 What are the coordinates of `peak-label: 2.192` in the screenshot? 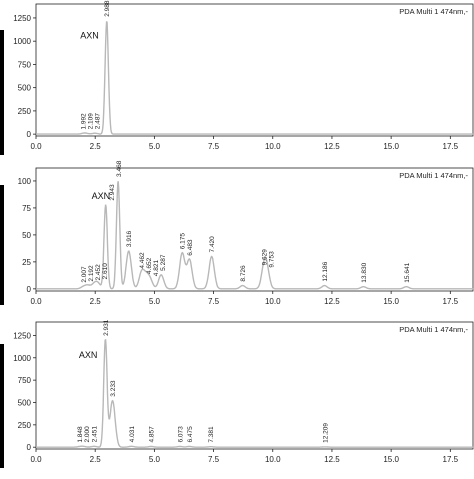 It's located at (91, 273).